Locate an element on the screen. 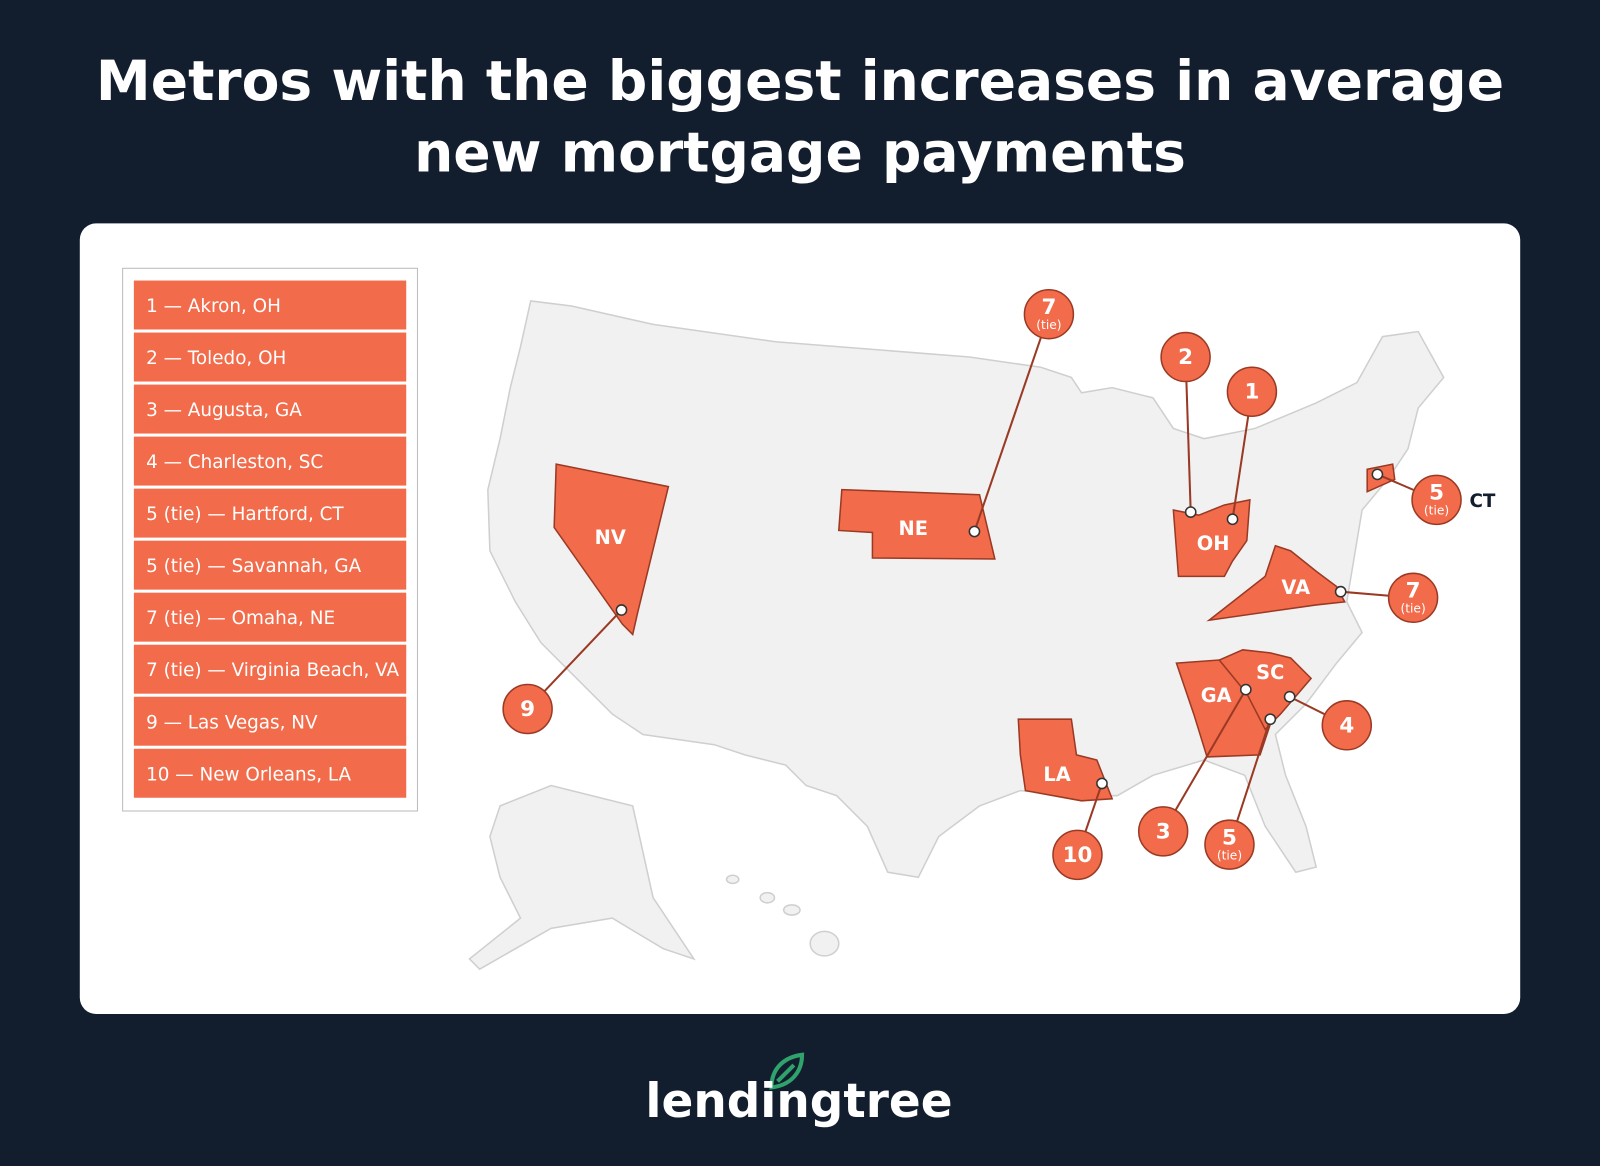 Image resolution: width=1600 pixels, height=1166 pixels. state-label: SC is located at coordinates (1270, 672).